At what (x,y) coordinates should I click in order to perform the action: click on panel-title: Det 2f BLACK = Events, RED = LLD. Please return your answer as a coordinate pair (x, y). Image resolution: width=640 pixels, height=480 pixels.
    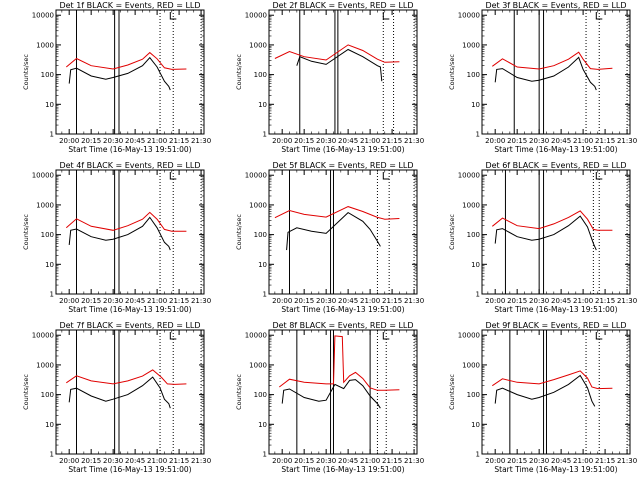
    Looking at the image, I should click on (342, 5).